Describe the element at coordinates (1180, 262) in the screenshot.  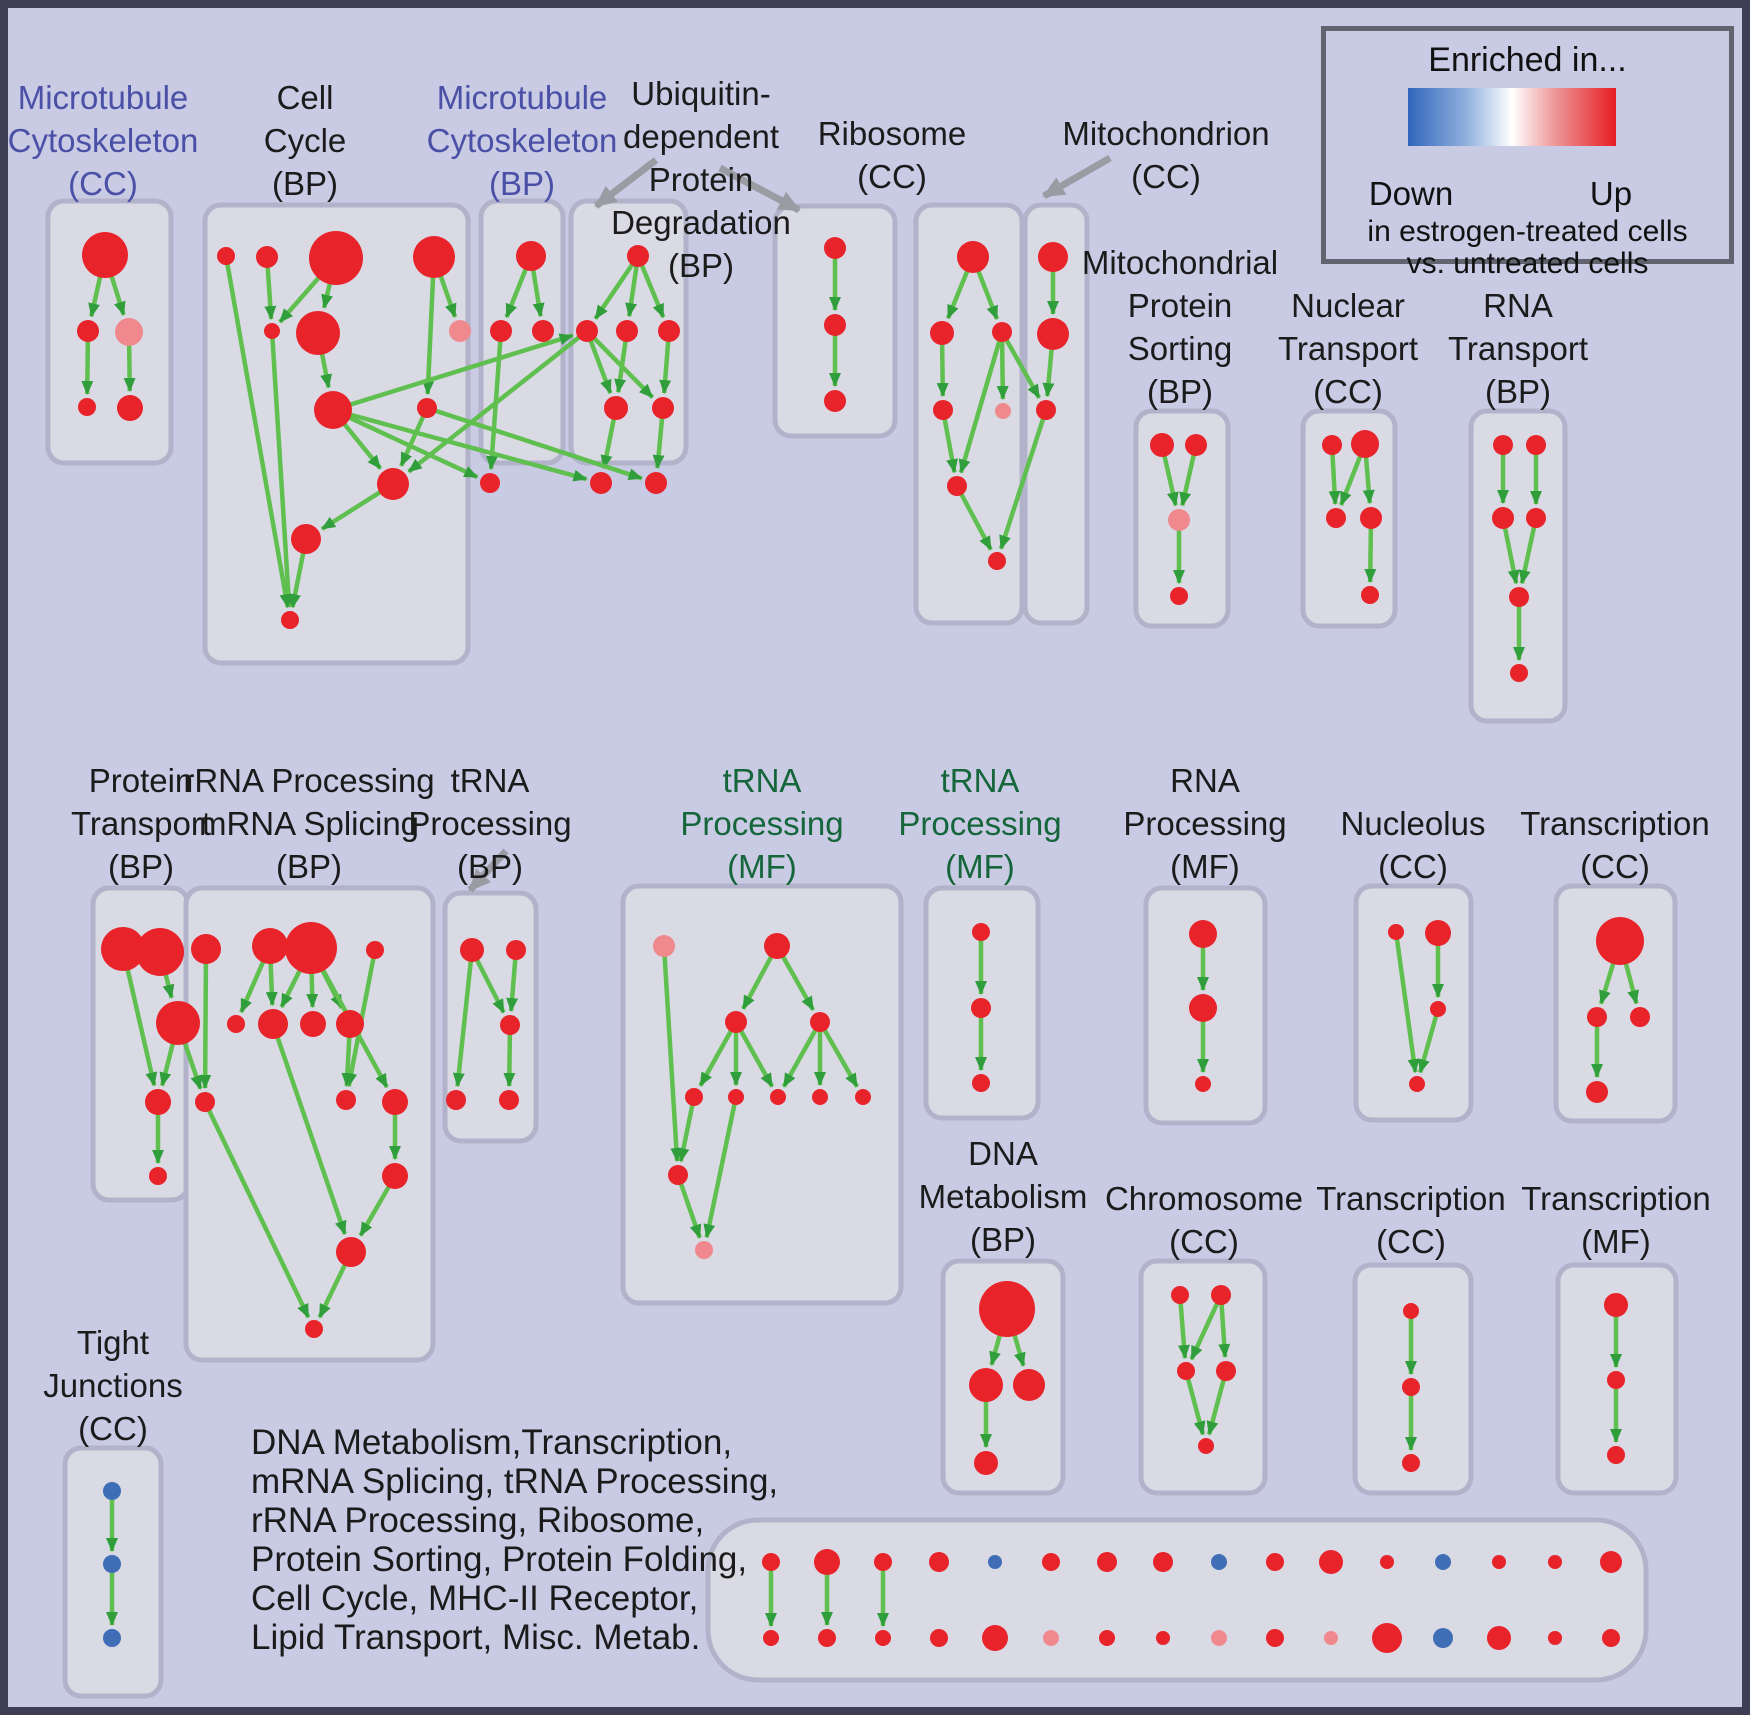
I see `cluster-label-line: Mitochondrial` at that location.